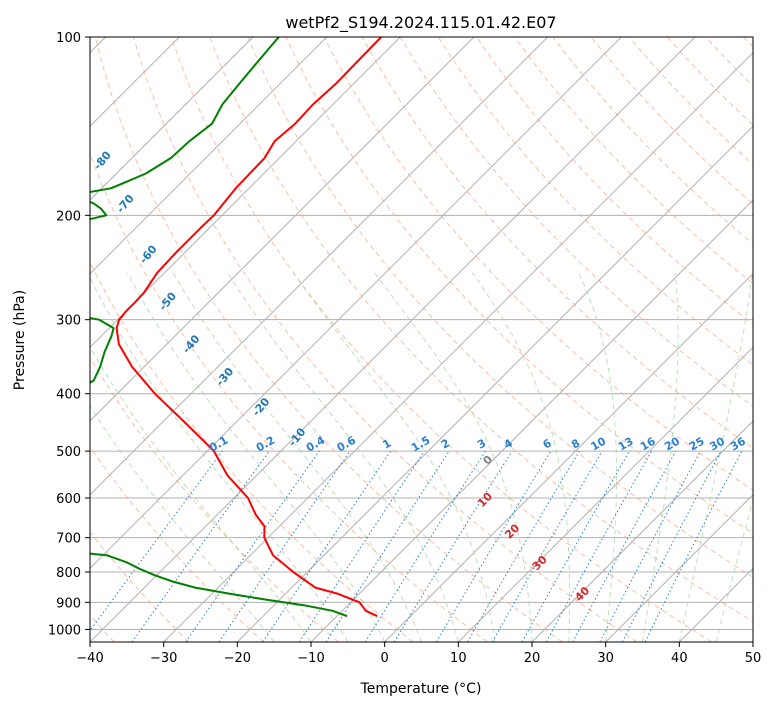 The image size is (775, 708). I want to click on x-tick-label: 20, so click(532, 658).